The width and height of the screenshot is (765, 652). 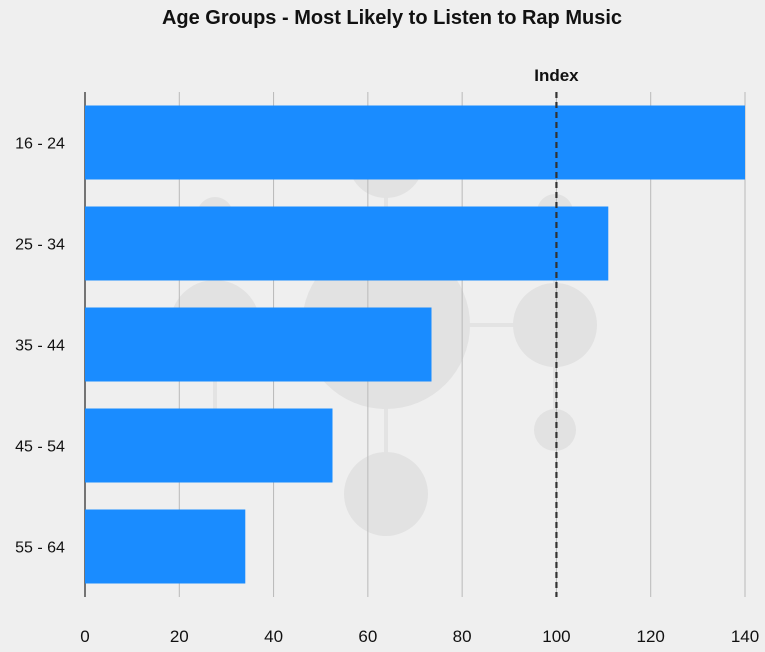 I want to click on category-label: 45 - 54, so click(x=40, y=447).